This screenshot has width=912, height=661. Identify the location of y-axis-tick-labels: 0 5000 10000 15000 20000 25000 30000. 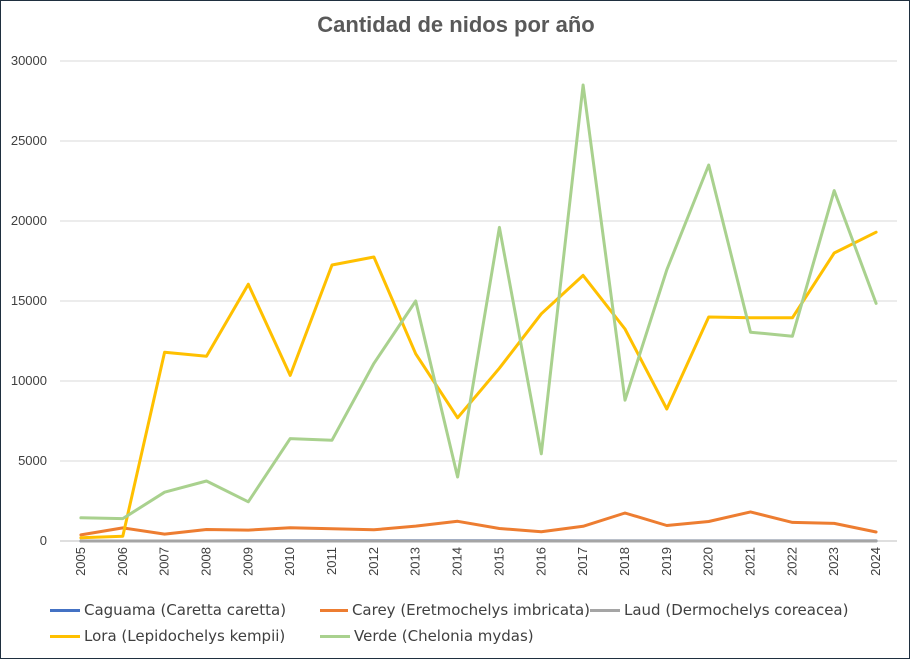
(29, 300).